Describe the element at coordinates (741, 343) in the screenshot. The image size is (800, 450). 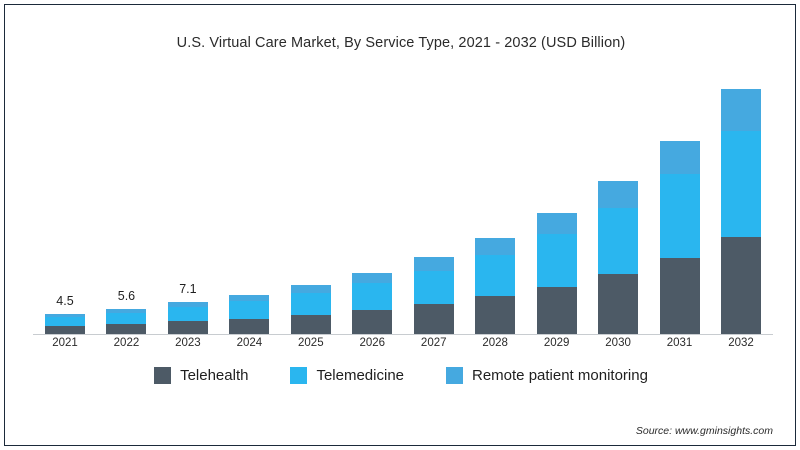
I see `x-axis-tick: 2032` at that location.